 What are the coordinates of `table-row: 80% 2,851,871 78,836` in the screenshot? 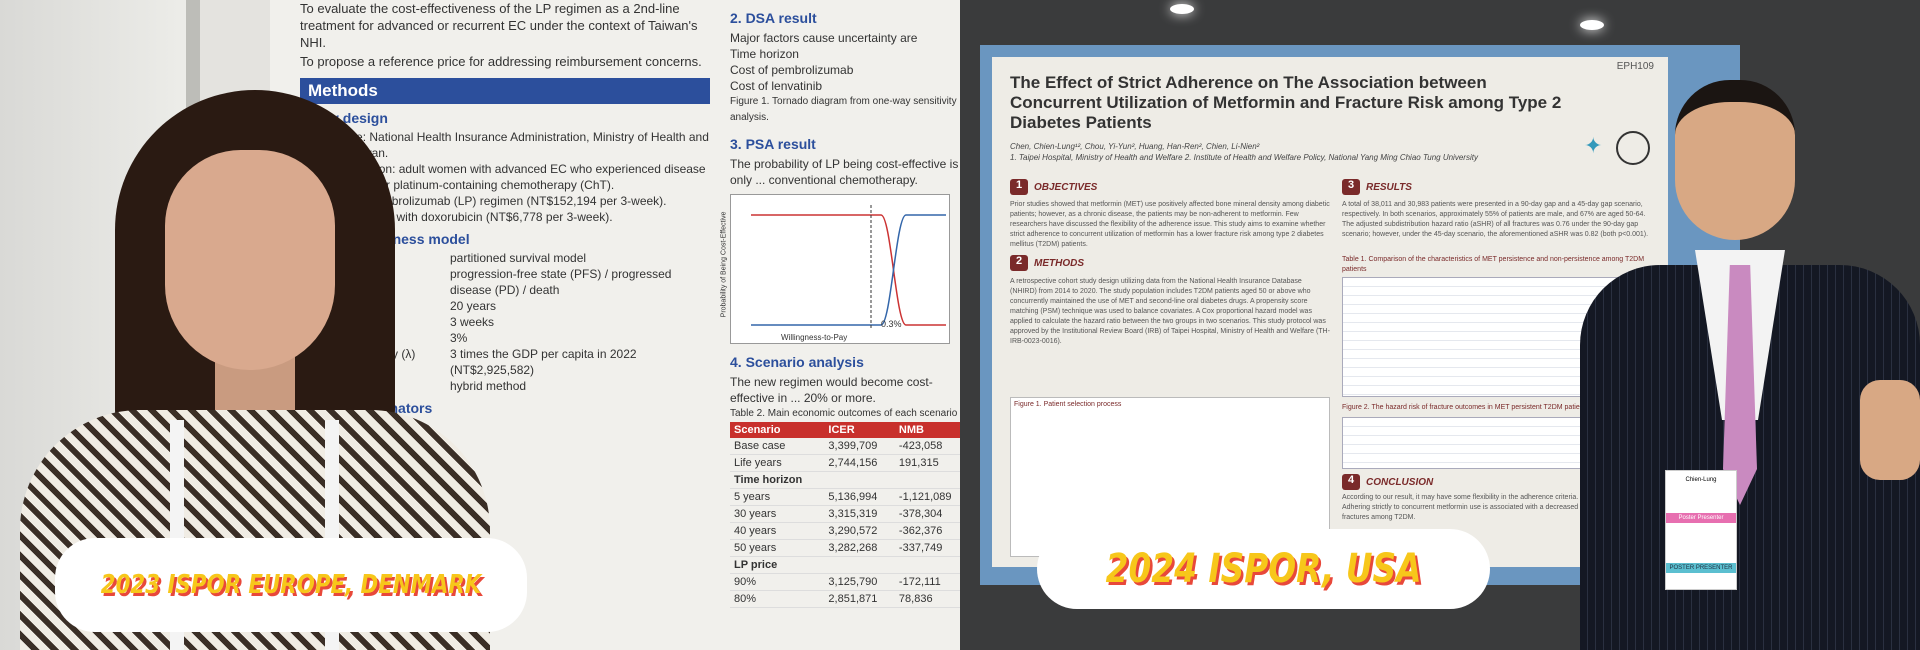 It's located at (845, 599).